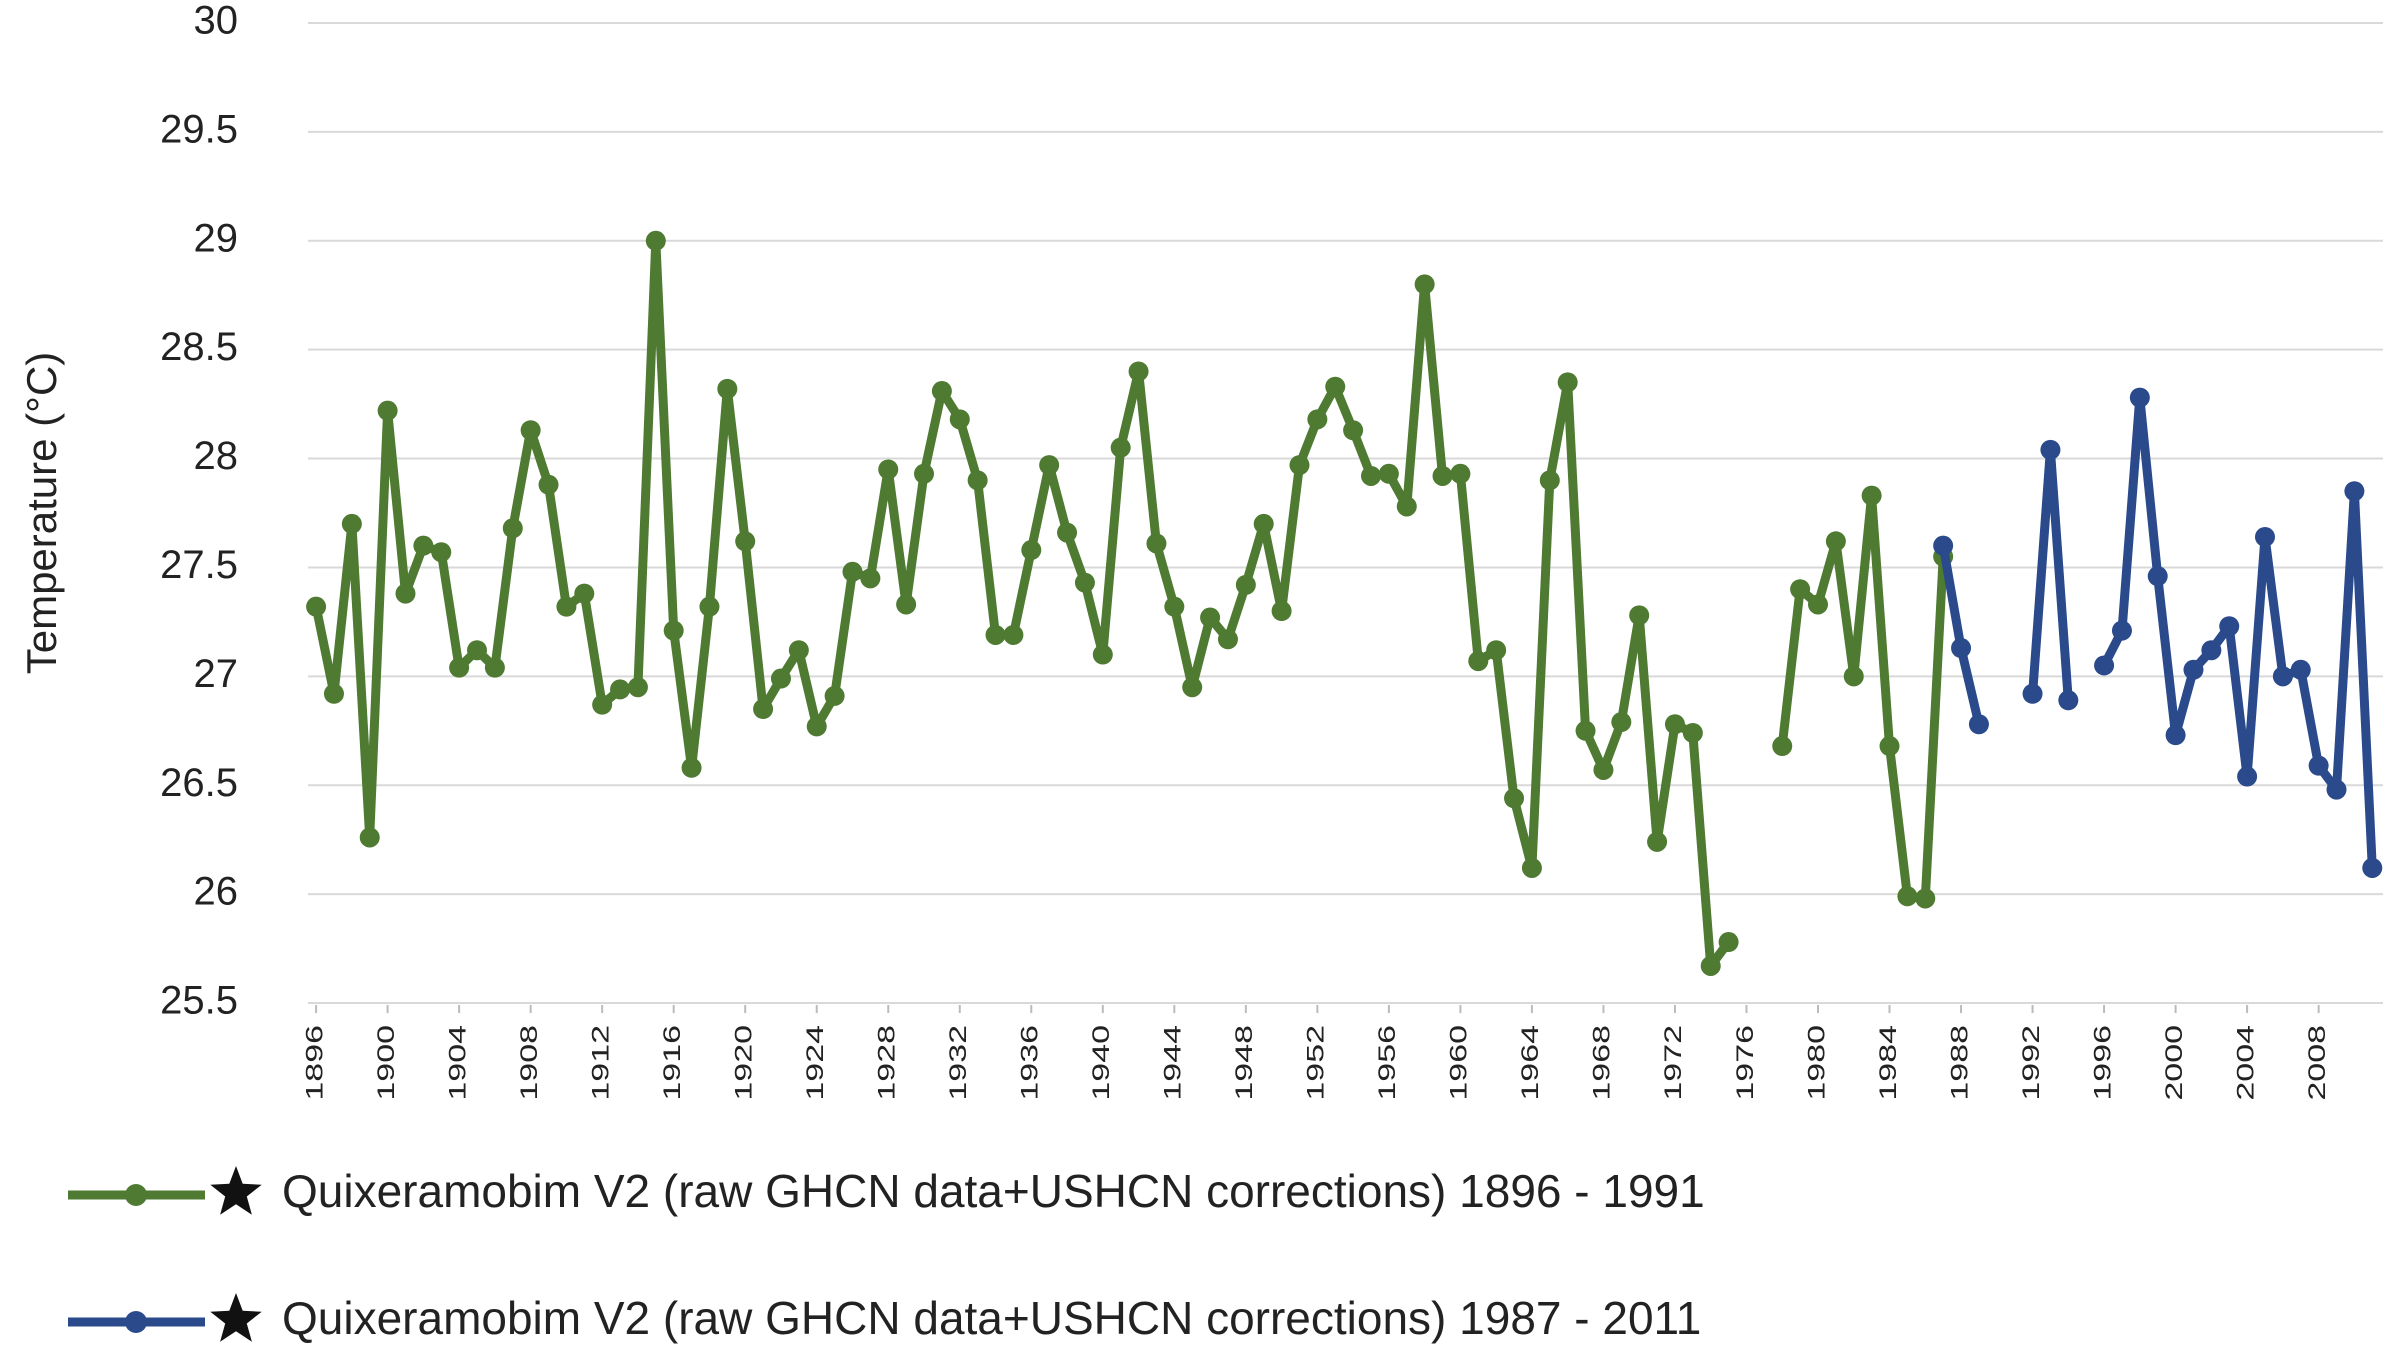 This screenshot has height=1349, width=2383. Describe the element at coordinates (1387, 1063) in the screenshot. I see `x-tick-label: 1956` at that location.